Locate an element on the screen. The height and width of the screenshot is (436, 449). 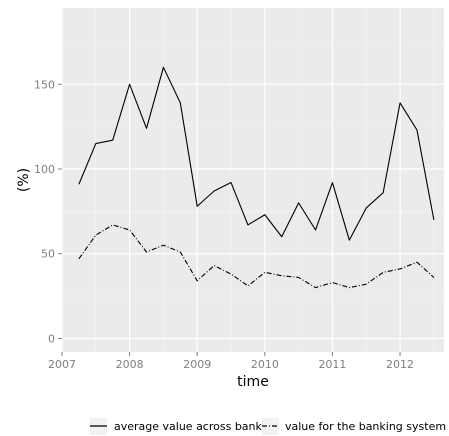
legend-item-banking-system: value for the banking system is located at coordinates (354, 426).